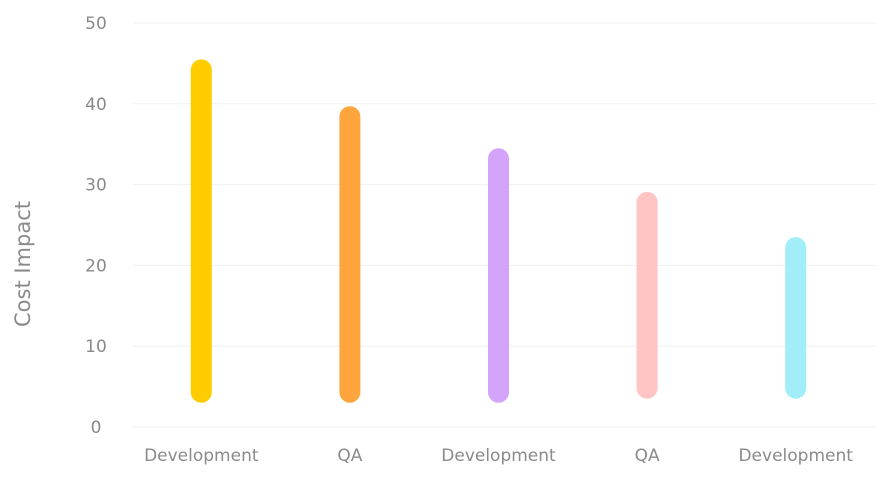  Describe the element at coordinates (96, 428) in the screenshot. I see `y-tick-label: 0` at that location.